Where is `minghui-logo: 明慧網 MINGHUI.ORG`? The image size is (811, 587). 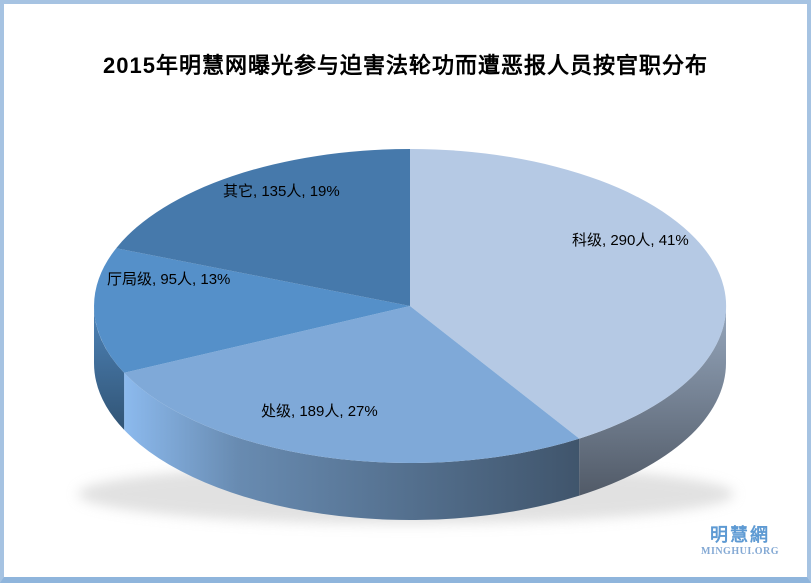 minghui-logo: 明慧網 MINGHUI.ORG is located at coordinates (740, 541).